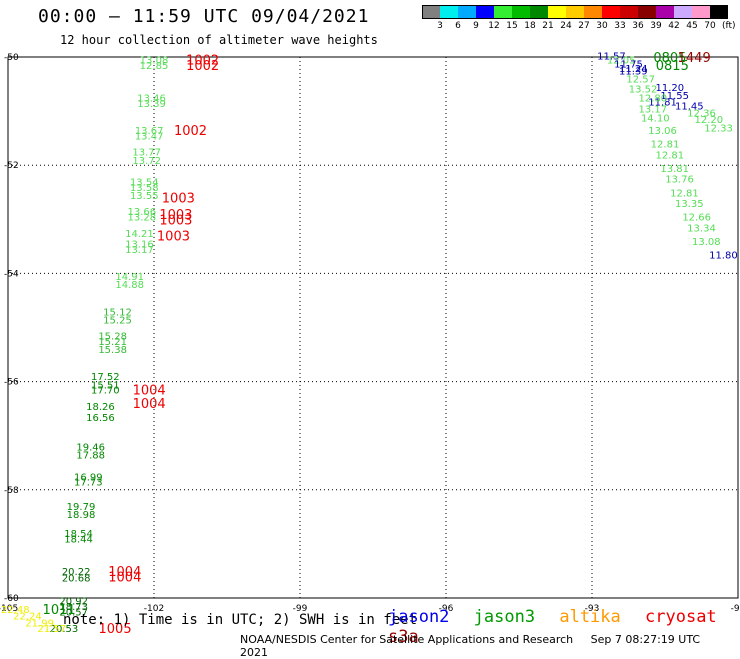 The image size is (740, 659). Describe the element at coordinates (723, 255) in the screenshot. I see `wave-height-label: 11.80` at that location.